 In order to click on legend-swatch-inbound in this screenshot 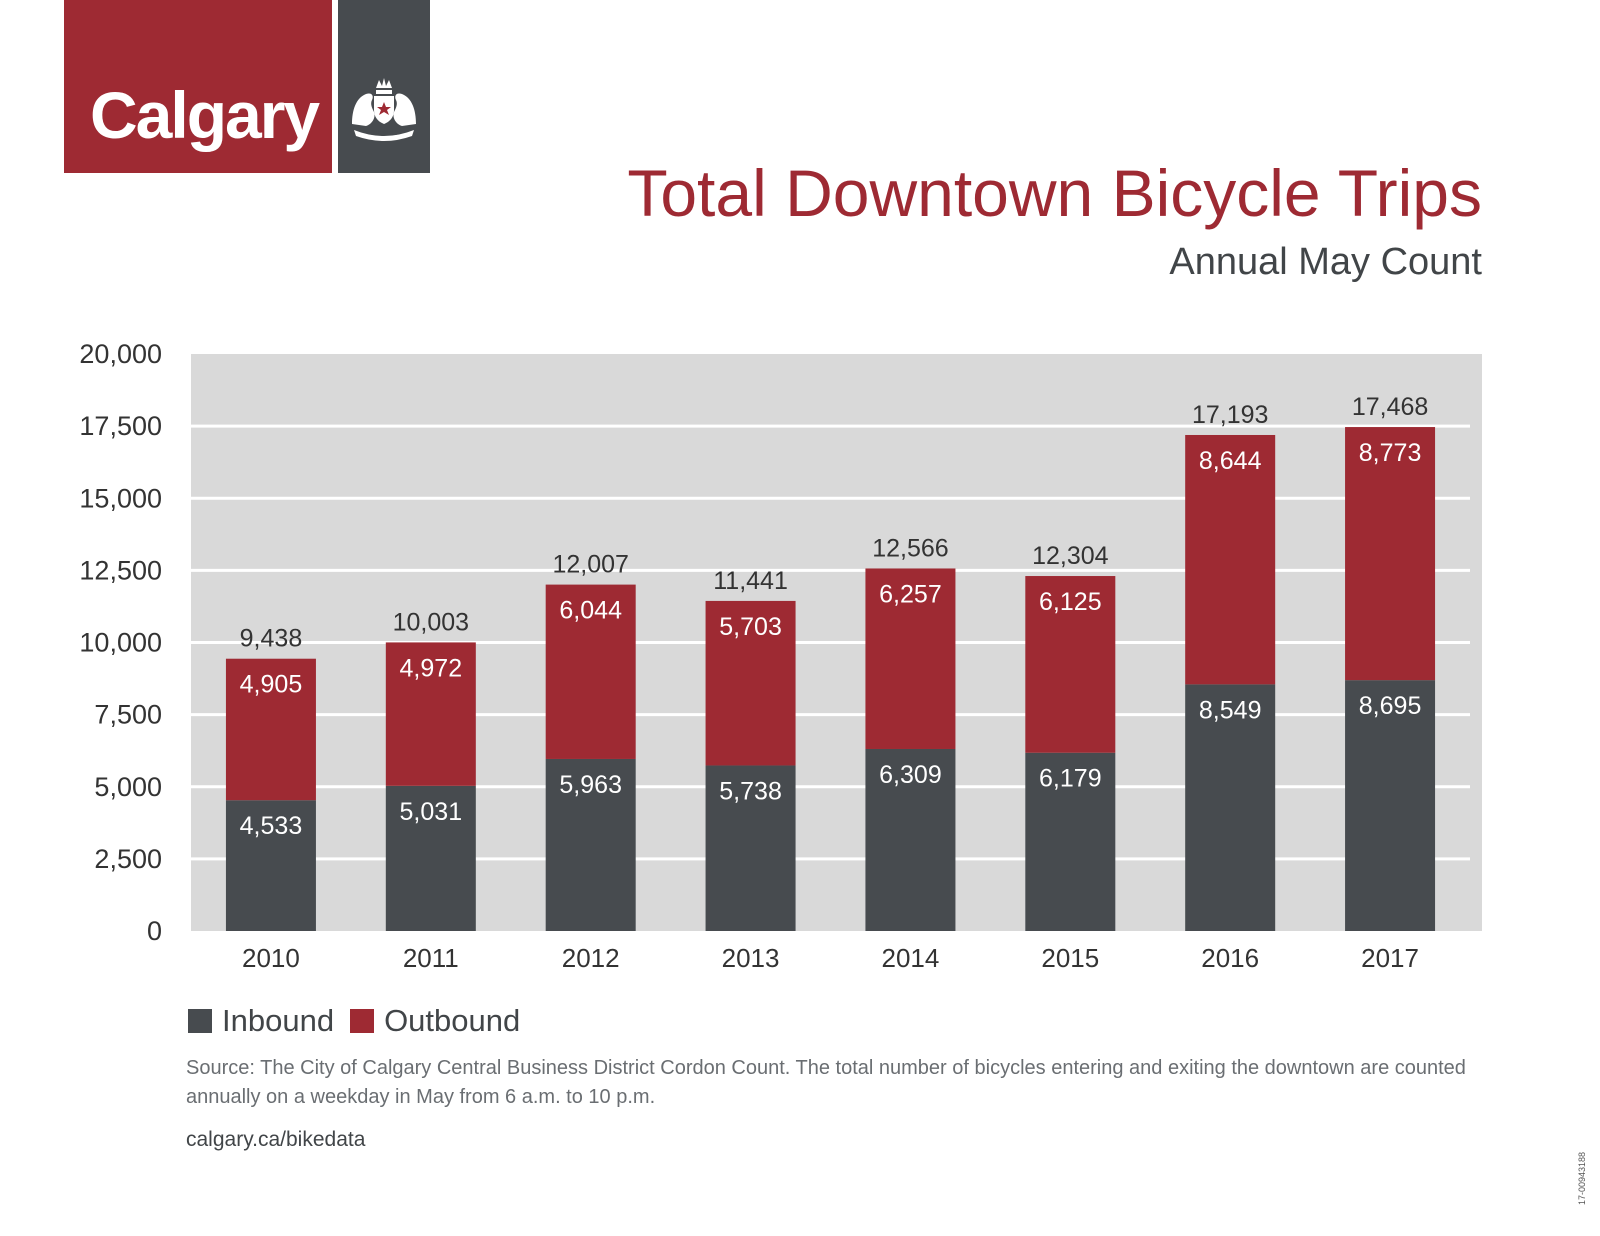, I will do `click(200, 1021)`.